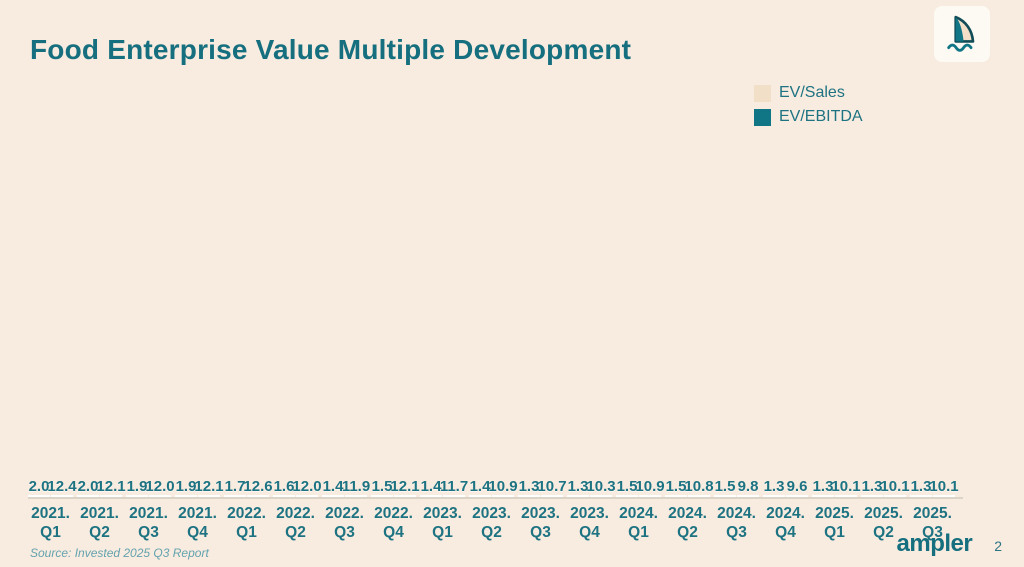 The image size is (1024, 567). What do you see at coordinates (932, 523) in the screenshot?
I see `x-axis-label: 2025. Q3` at bounding box center [932, 523].